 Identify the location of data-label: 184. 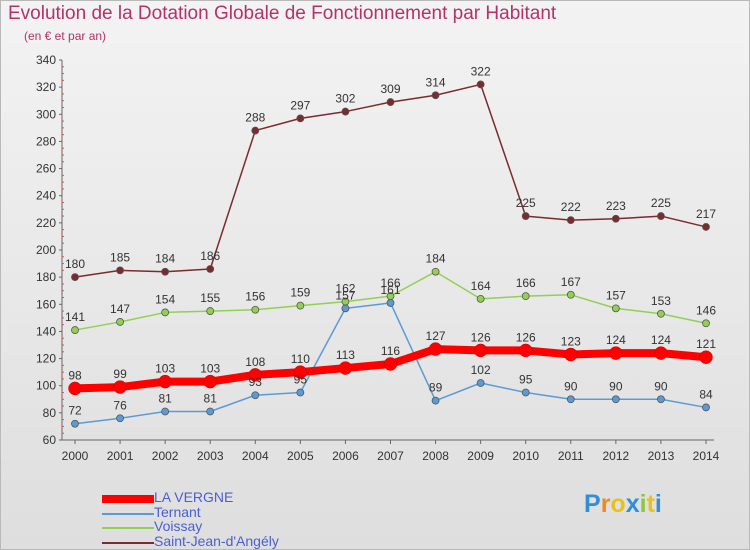
(436, 259).